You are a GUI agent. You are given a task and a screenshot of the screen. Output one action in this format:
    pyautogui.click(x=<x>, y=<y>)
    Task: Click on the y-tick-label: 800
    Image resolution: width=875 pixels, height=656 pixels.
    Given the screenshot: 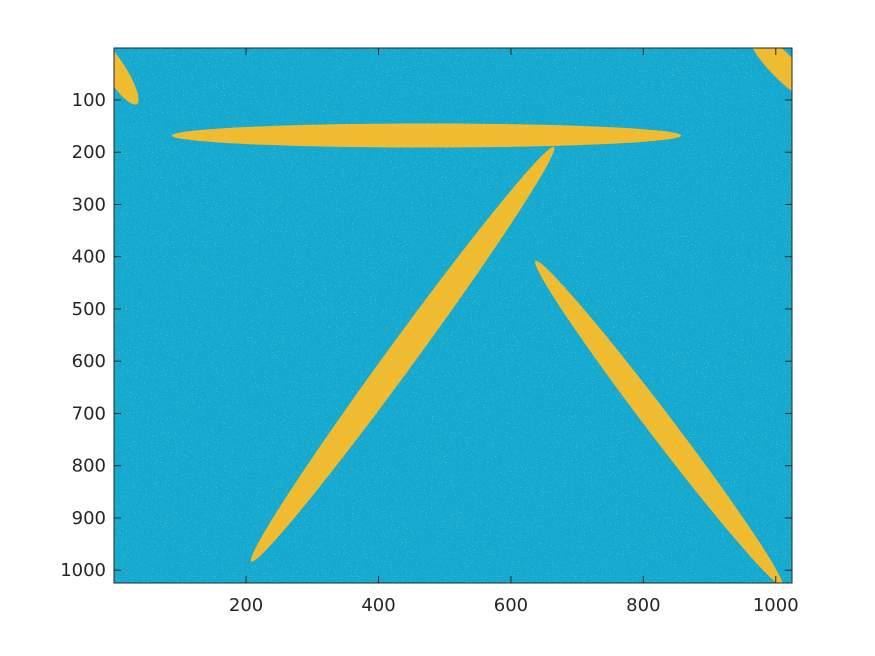 What is the action you would take?
    pyautogui.click(x=89, y=466)
    